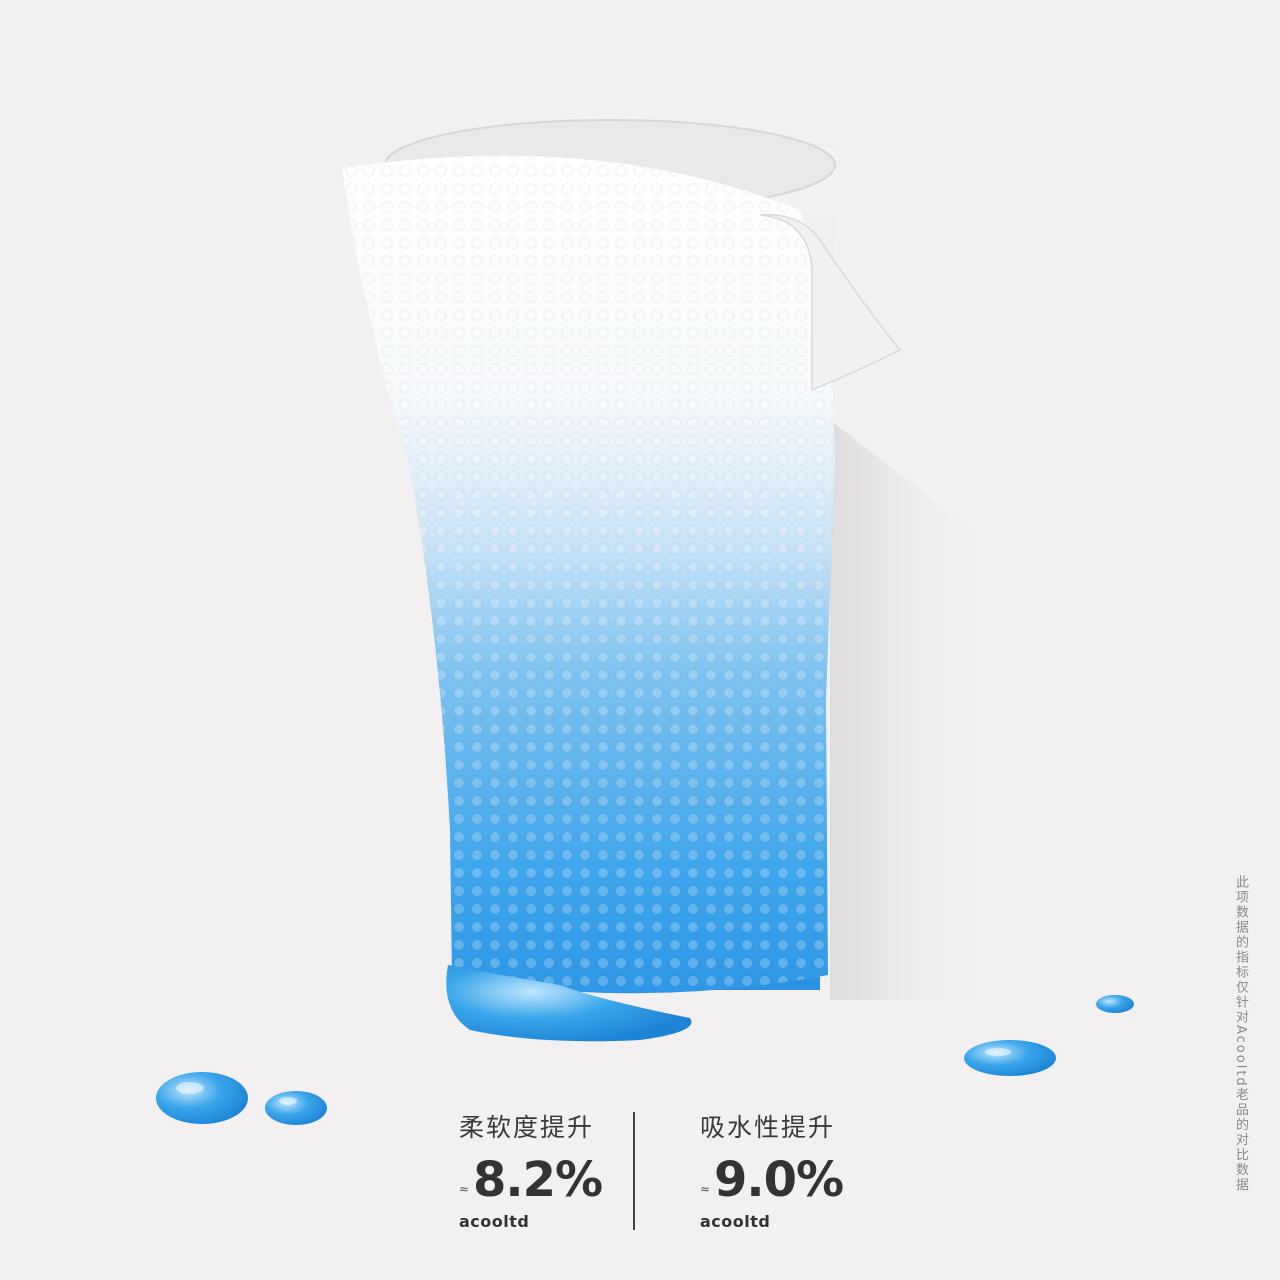 The height and width of the screenshot is (1280, 1280). I want to click on absorbency-stat: 吸水性提升 ≈ 9.0% acooltd, so click(800, 1169).